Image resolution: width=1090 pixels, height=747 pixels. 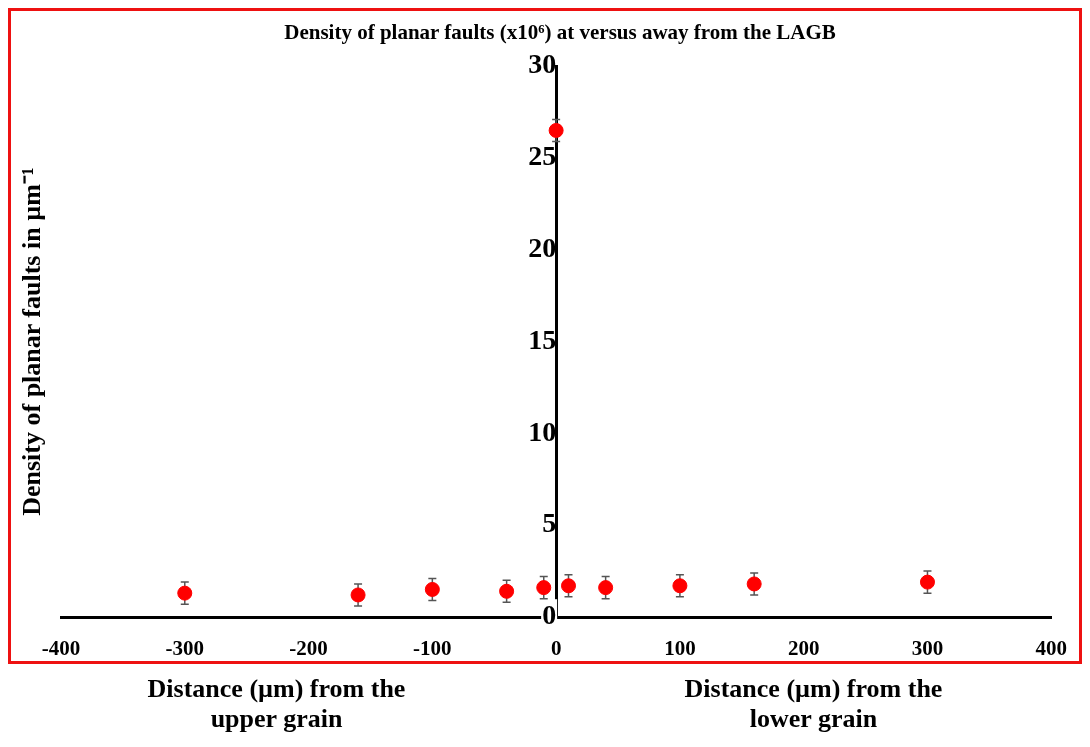 What do you see at coordinates (549, 615) in the screenshot?
I see `y-tick-label: 0` at bounding box center [549, 615].